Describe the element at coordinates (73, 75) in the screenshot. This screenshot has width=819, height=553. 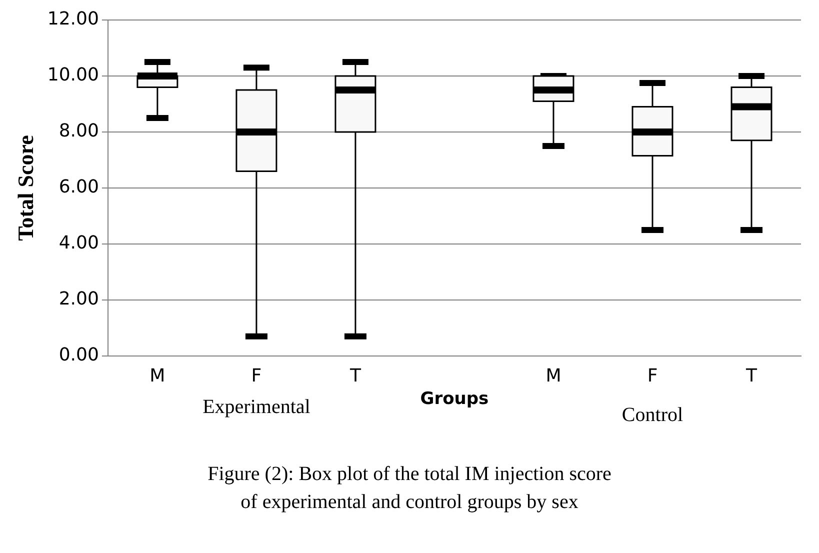
I see `y-tick-label: 10.00` at that location.